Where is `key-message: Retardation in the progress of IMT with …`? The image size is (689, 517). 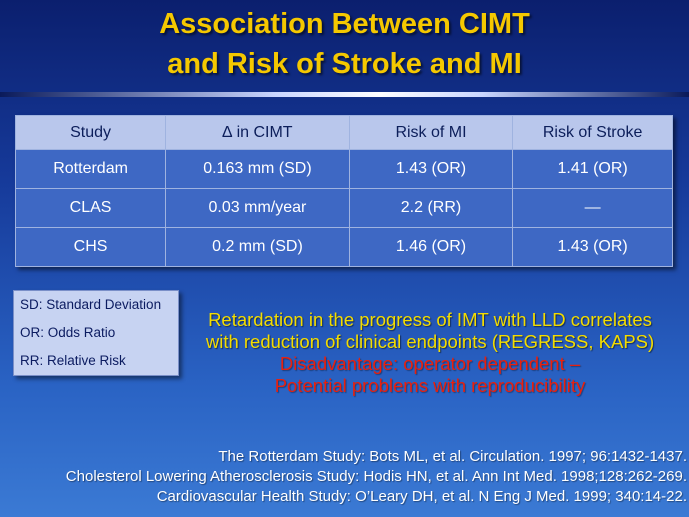 key-message: Retardation in the progress of IMT with … is located at coordinates (430, 353).